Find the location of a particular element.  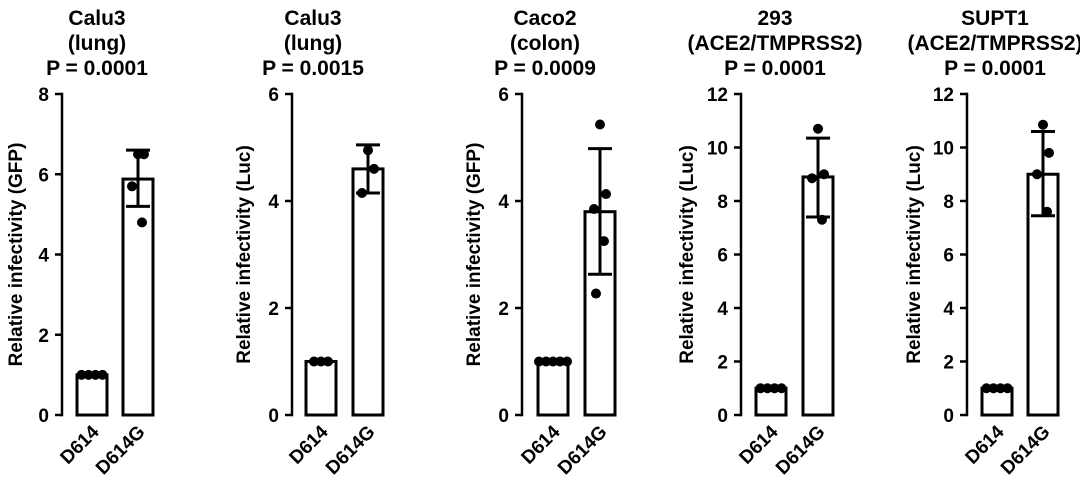

panel-title-line: Caco2 is located at coordinates (544, 18).